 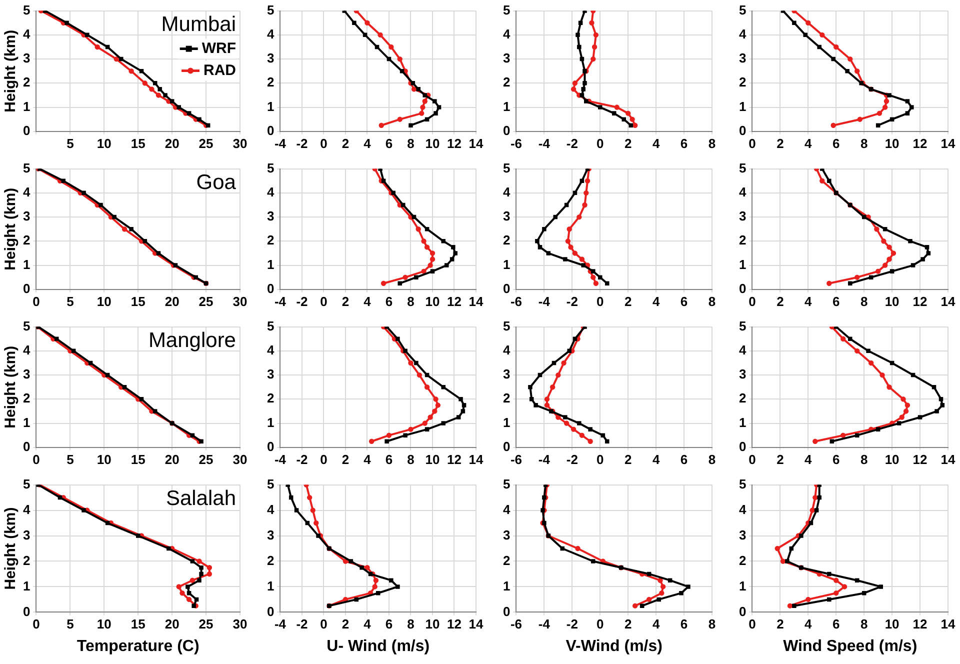 I want to click on x-tick-label: 30, so click(x=240, y=459).